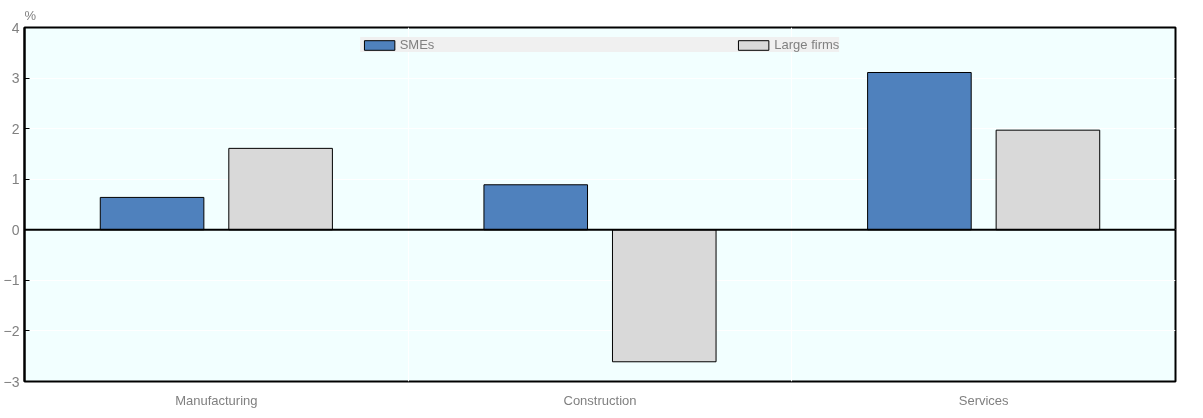  What do you see at coordinates (807, 44) in the screenshot?
I see `legend-label: Large firms` at bounding box center [807, 44].